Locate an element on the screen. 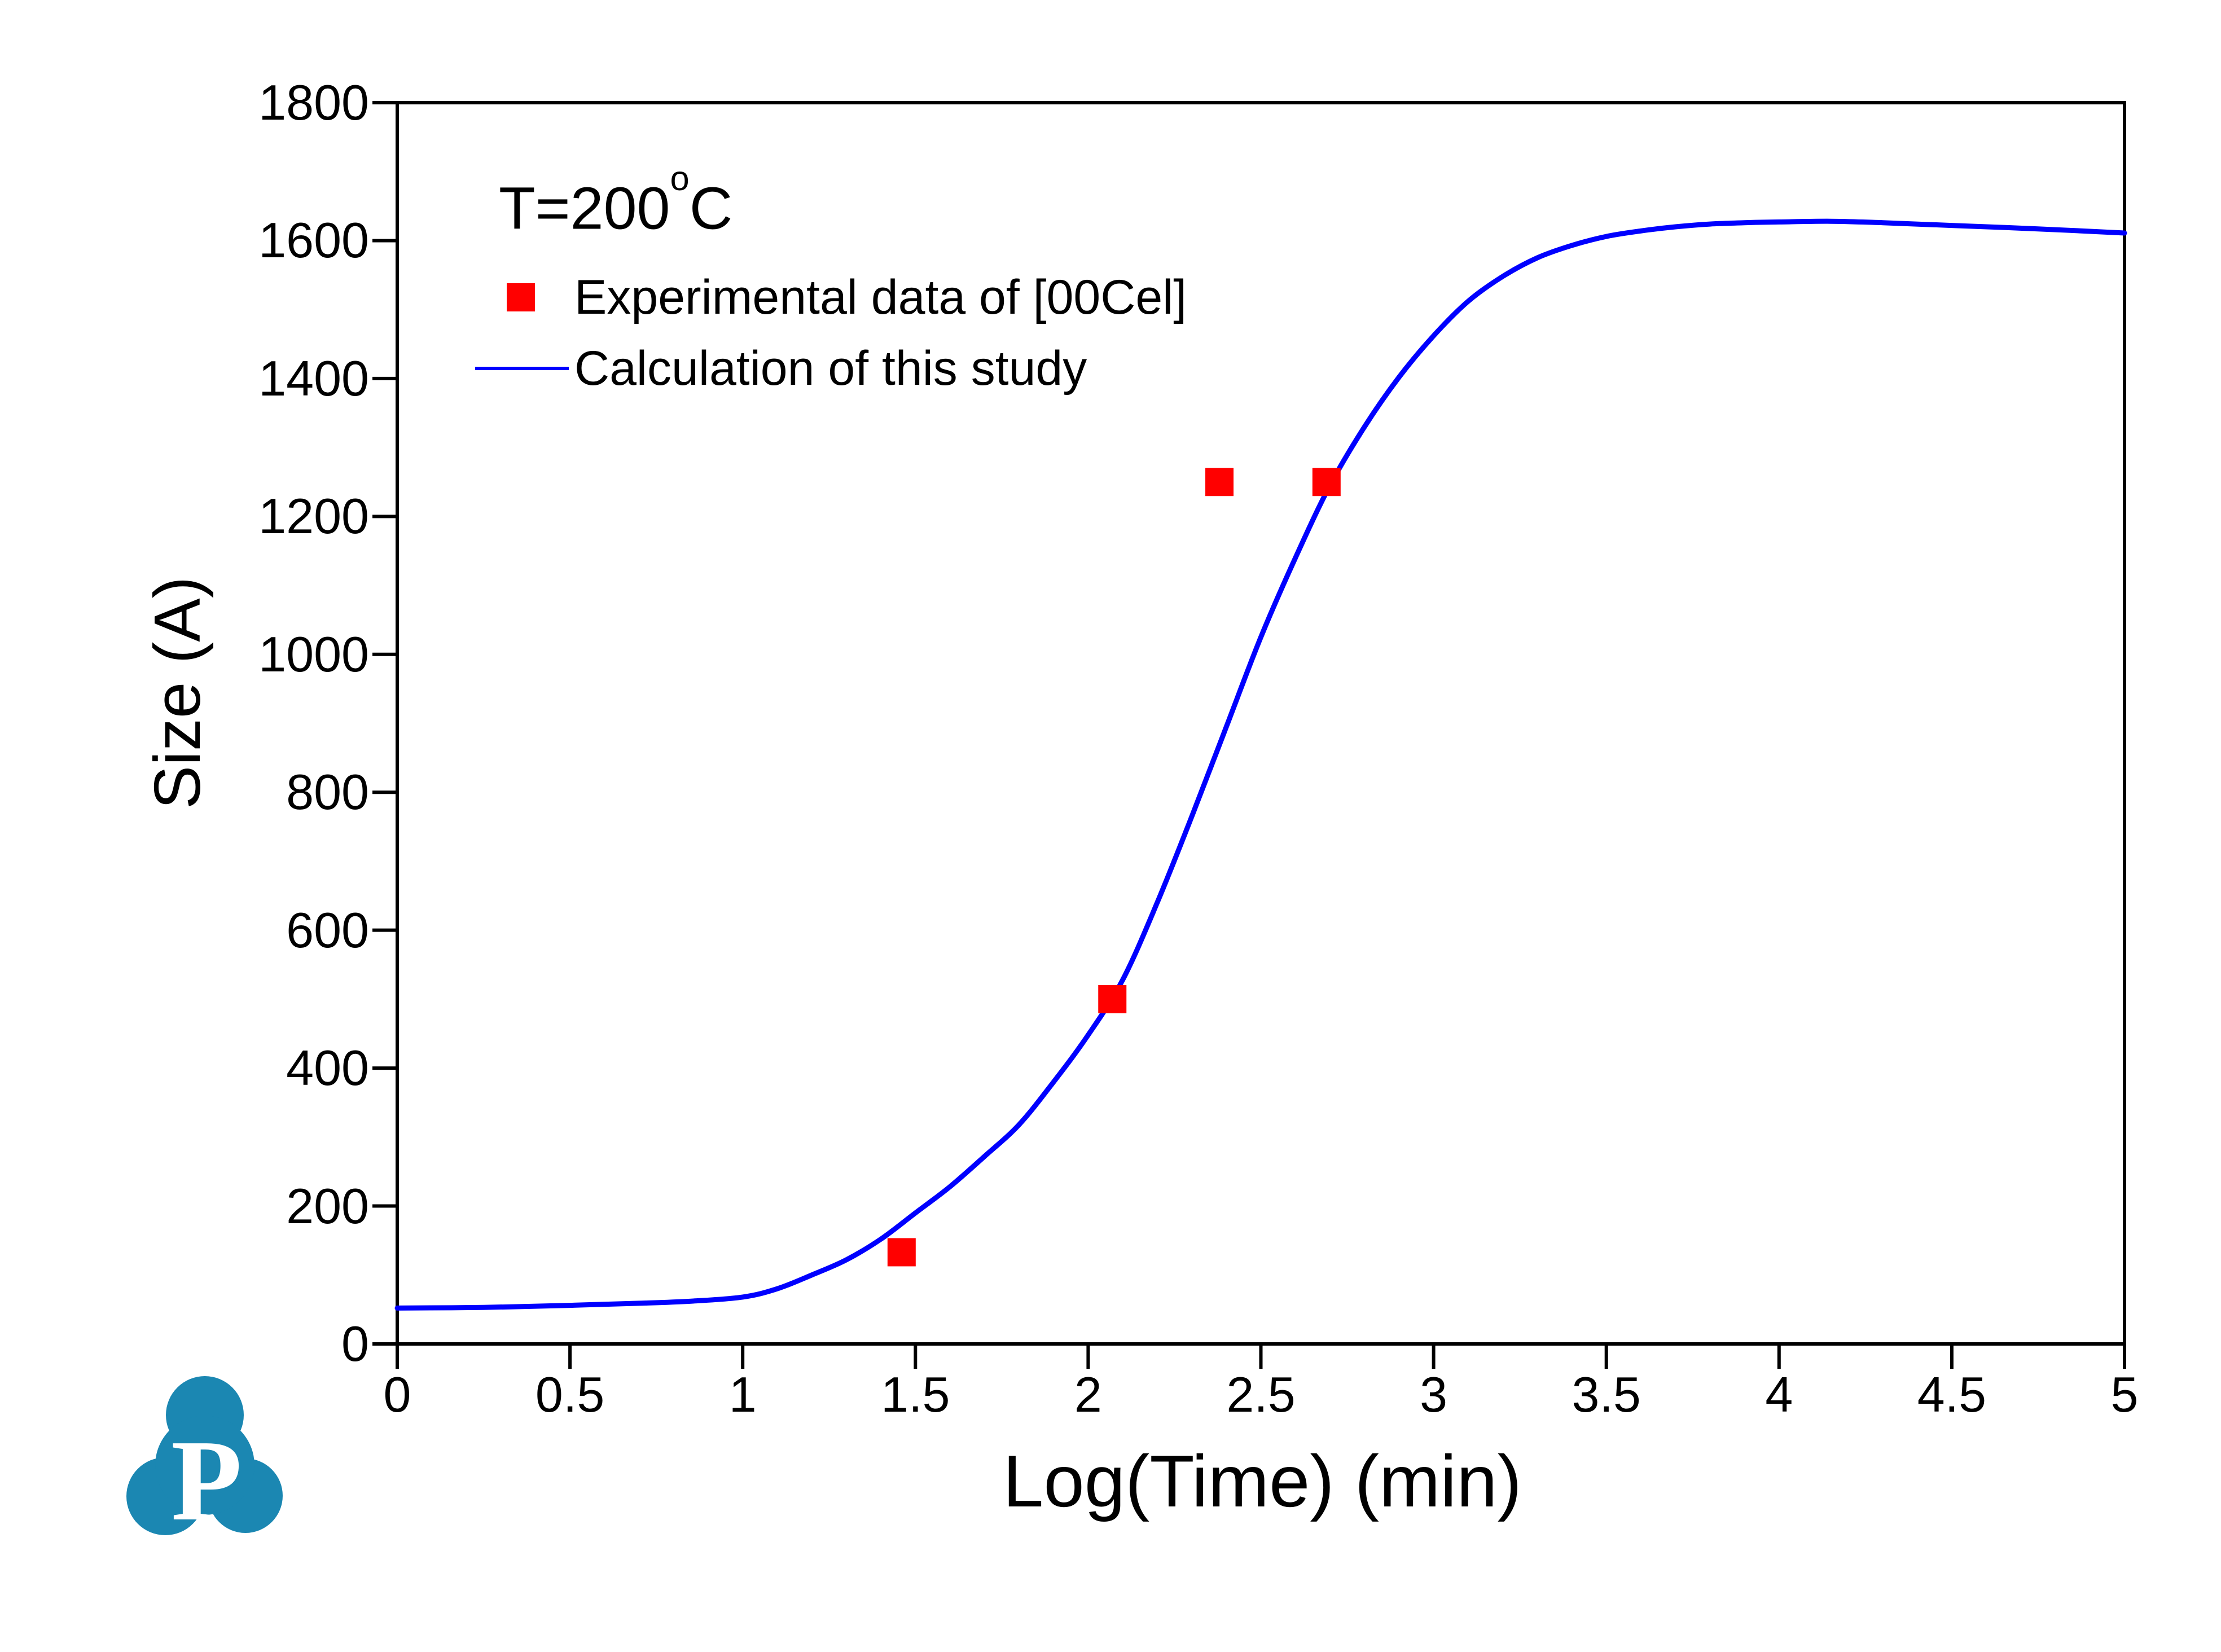 This screenshot has width=2221, height=1652. y-axis-title: Size (A) is located at coordinates (178, 693).